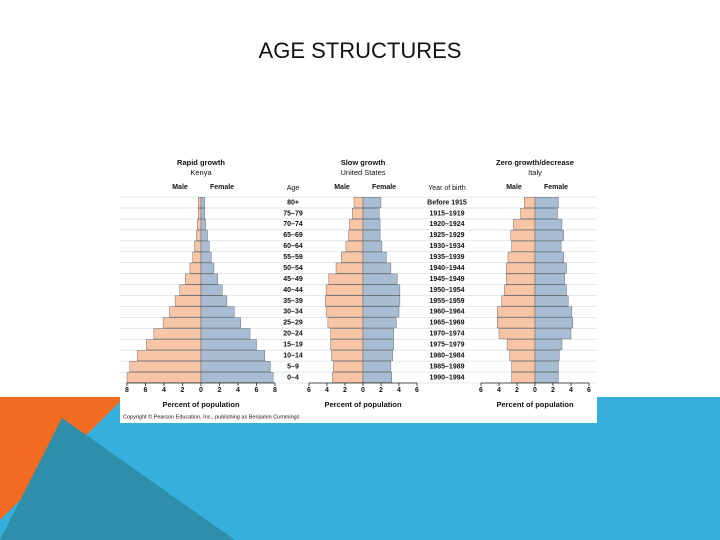  I want to click on age-label: 40–44, so click(293, 290).